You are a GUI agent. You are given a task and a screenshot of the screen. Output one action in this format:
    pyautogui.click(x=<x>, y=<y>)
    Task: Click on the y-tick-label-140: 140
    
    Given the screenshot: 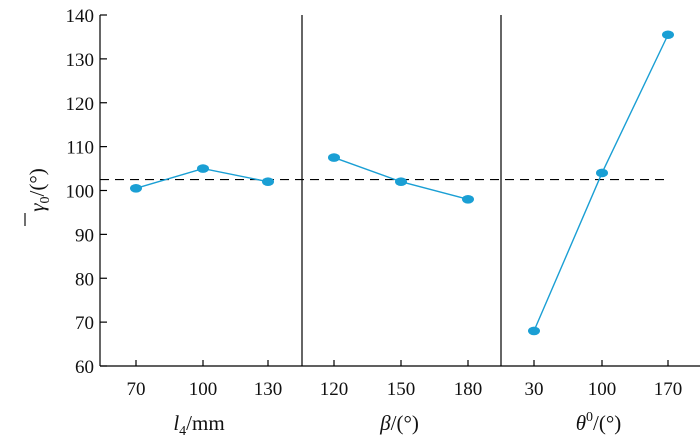 What is the action you would take?
    pyautogui.click(x=80, y=16)
    